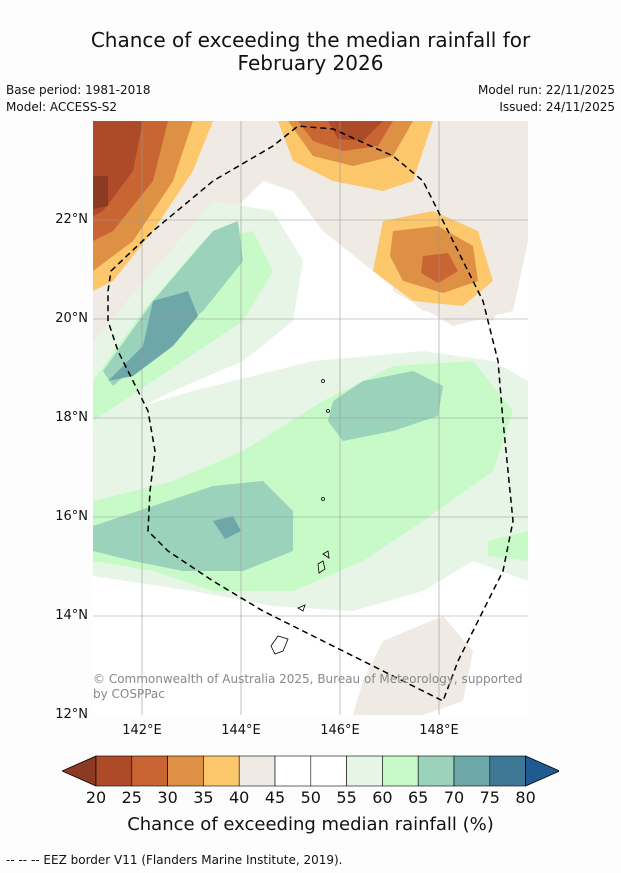  What do you see at coordinates (71, 219) in the screenshot?
I see `lat-label-22: 22°N` at bounding box center [71, 219].